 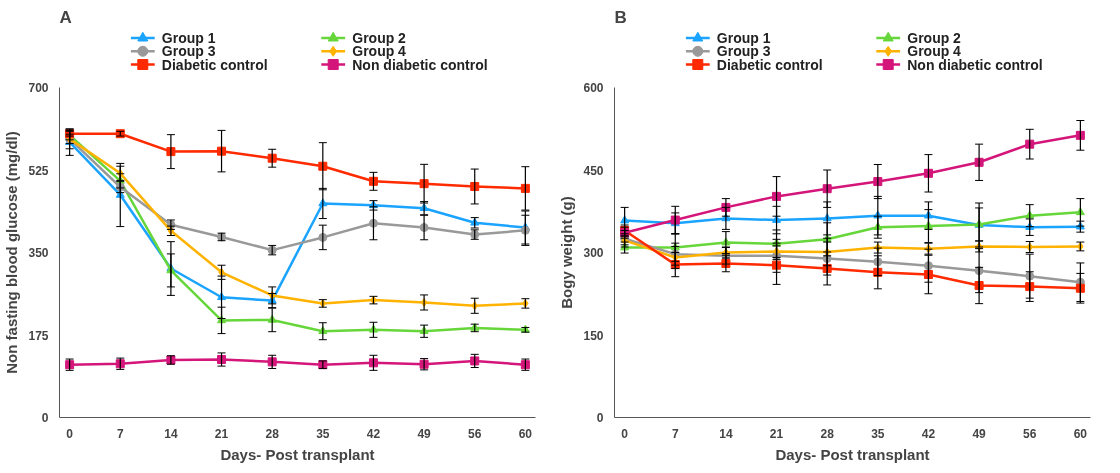 What do you see at coordinates (38, 335) in the screenshot?
I see `y-tick-label: 175` at bounding box center [38, 335].